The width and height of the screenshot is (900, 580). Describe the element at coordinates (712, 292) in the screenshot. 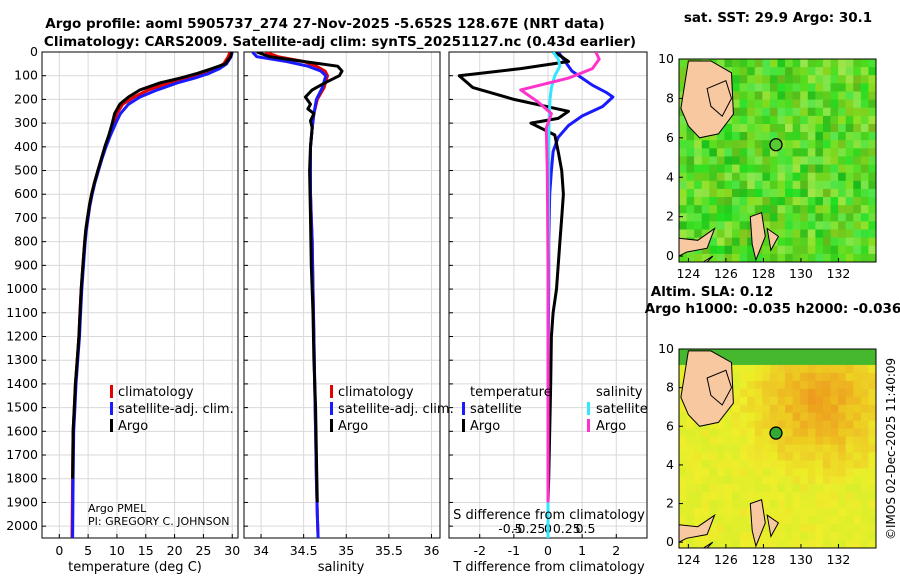

I see `sla-map-title-line1: Altim. SLA: 0.12` at that location.